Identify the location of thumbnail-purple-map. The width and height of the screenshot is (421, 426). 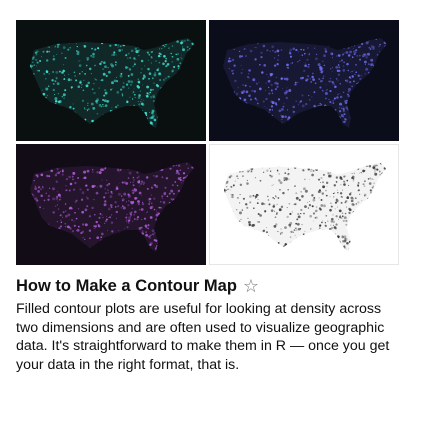
(111, 204).